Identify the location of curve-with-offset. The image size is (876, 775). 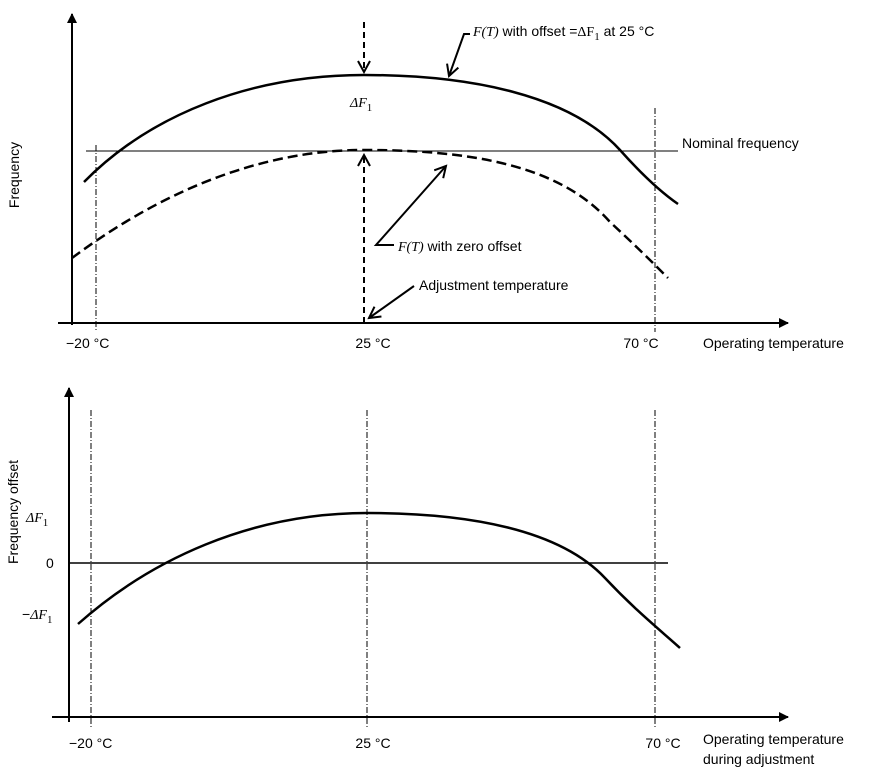
(381, 139).